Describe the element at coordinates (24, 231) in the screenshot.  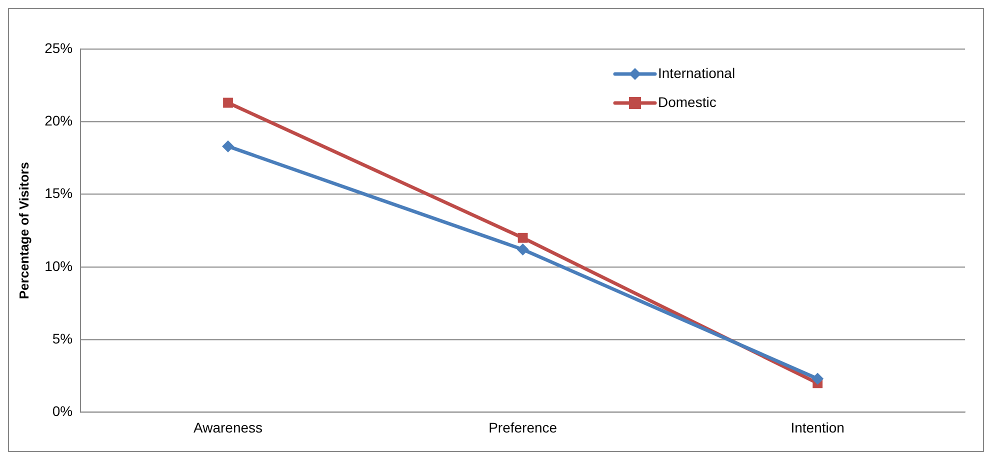
I see `y-axis-title: Percentage of Visitors` at that location.